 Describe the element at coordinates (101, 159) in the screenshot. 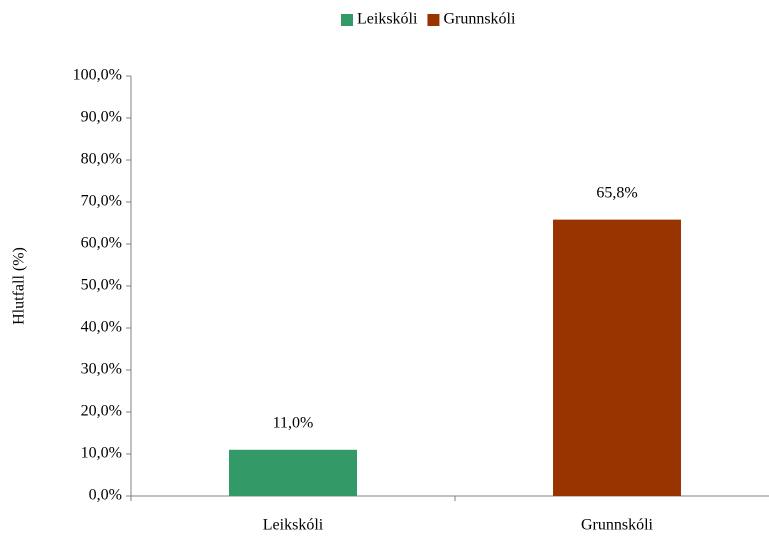

I see `y-tick-label: 80,0%` at that location.